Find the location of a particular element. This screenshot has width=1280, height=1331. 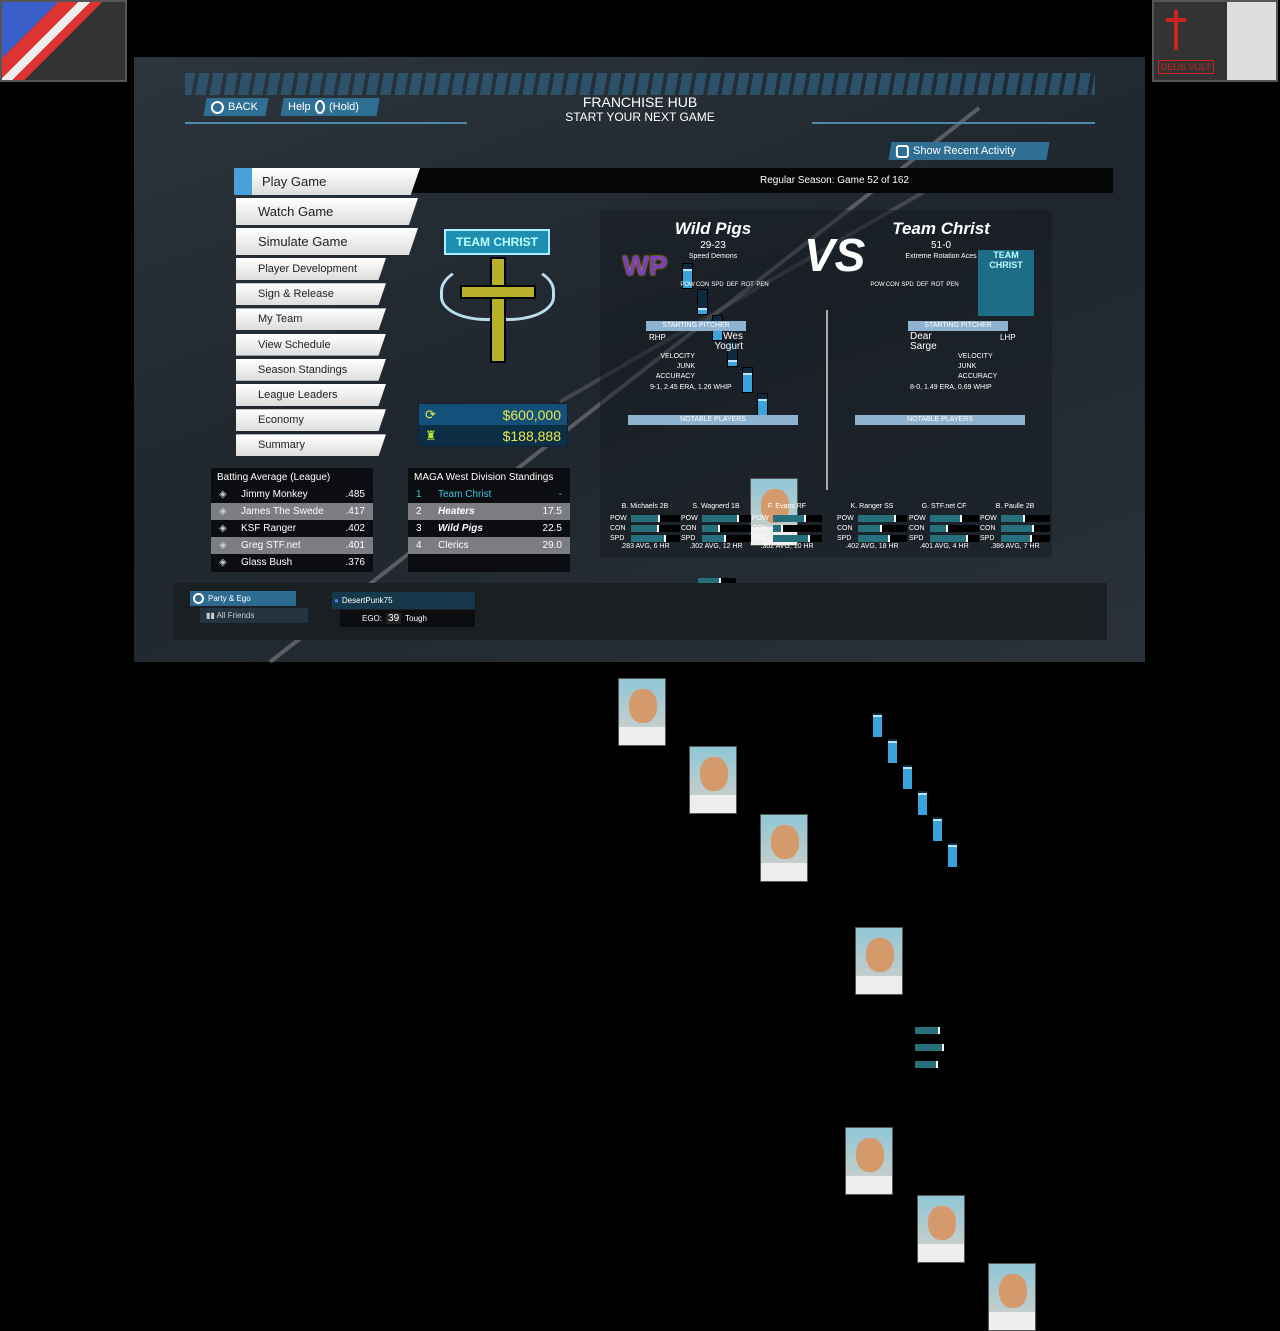

menu-item-sign-release: Sign & Release is located at coordinates (311, 294).